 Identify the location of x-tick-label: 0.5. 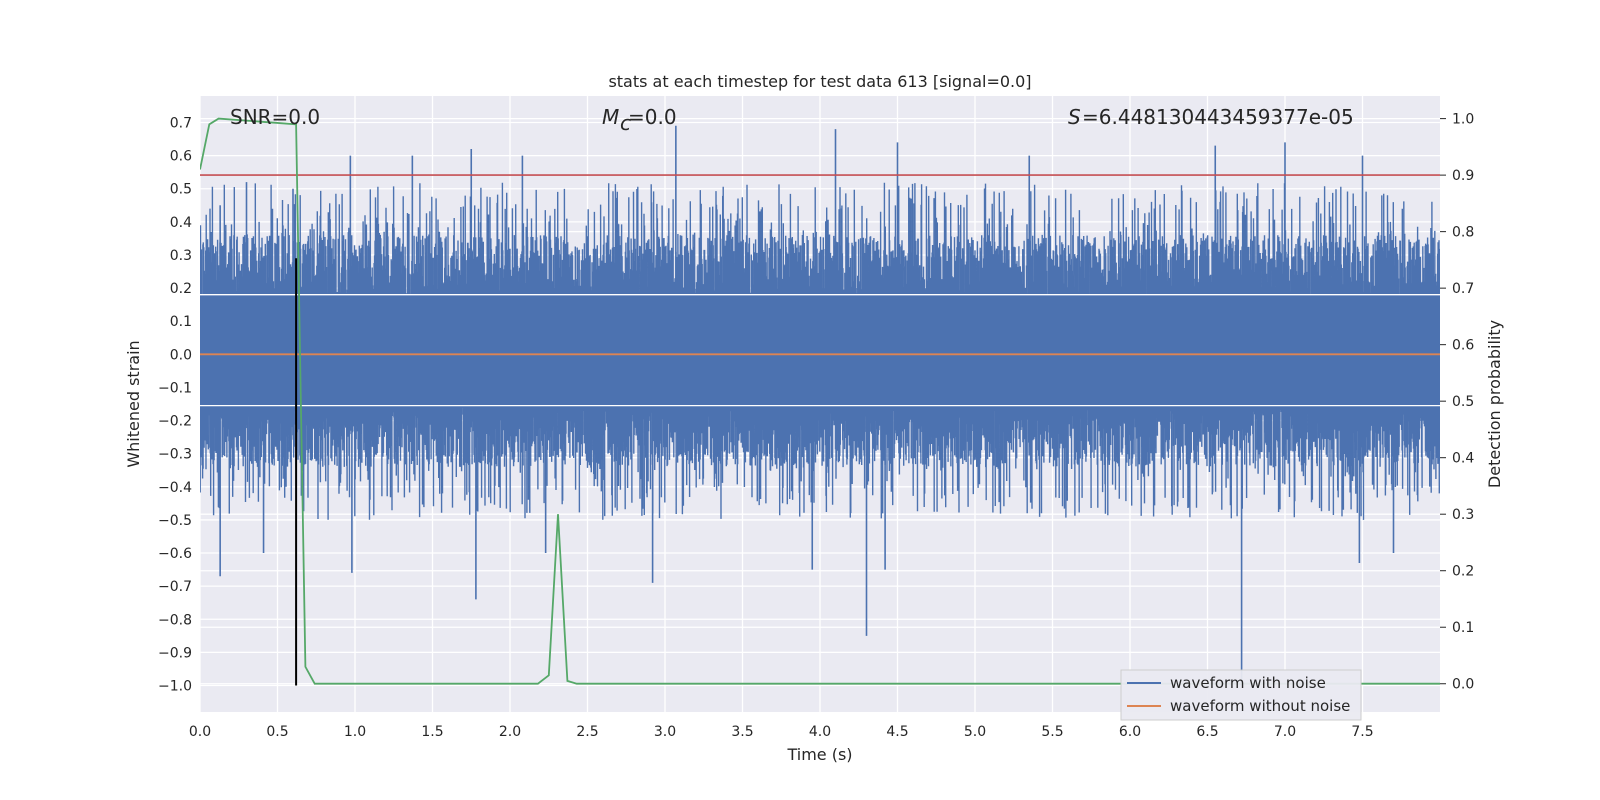
(277, 732).